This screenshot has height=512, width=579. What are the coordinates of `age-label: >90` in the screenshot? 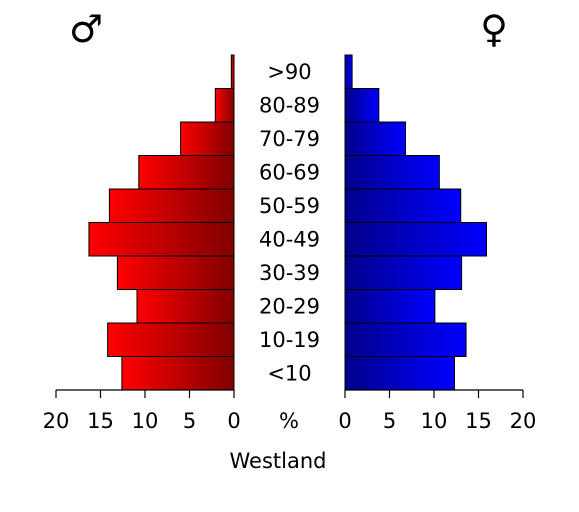 It's located at (289, 72).